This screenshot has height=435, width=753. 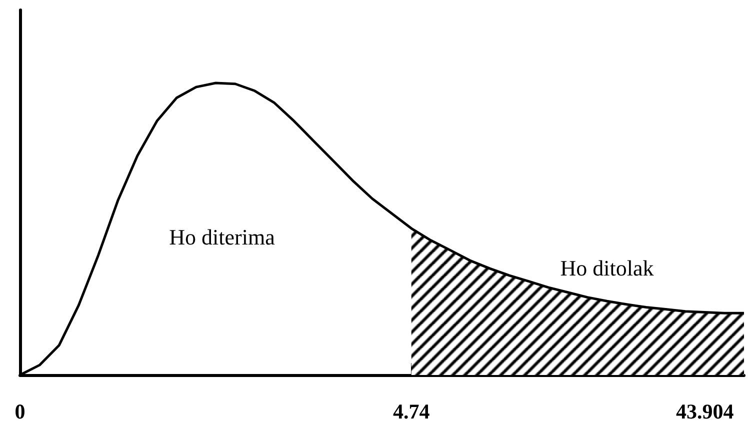 I want to click on annotation: Ho diterima, so click(x=222, y=237).